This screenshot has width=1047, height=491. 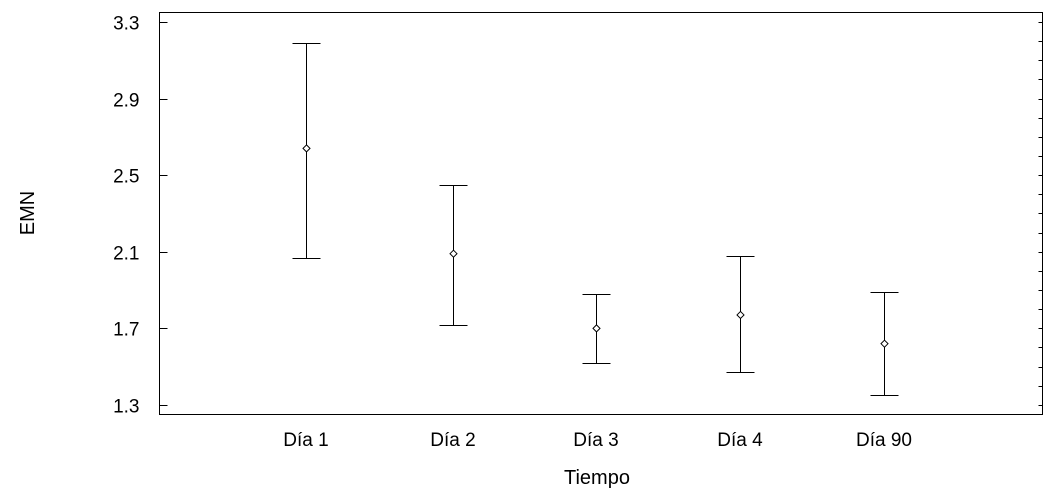 What do you see at coordinates (452, 440) in the screenshot?
I see `x-tick-label: Día 2` at bounding box center [452, 440].